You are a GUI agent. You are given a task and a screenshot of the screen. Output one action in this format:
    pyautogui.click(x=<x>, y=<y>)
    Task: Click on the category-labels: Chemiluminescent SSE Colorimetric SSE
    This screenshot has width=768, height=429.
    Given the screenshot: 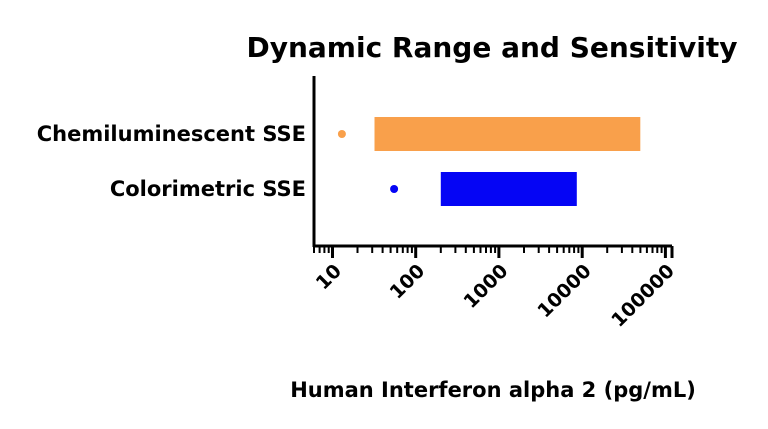 What is the action you would take?
    pyautogui.click(x=171, y=161)
    